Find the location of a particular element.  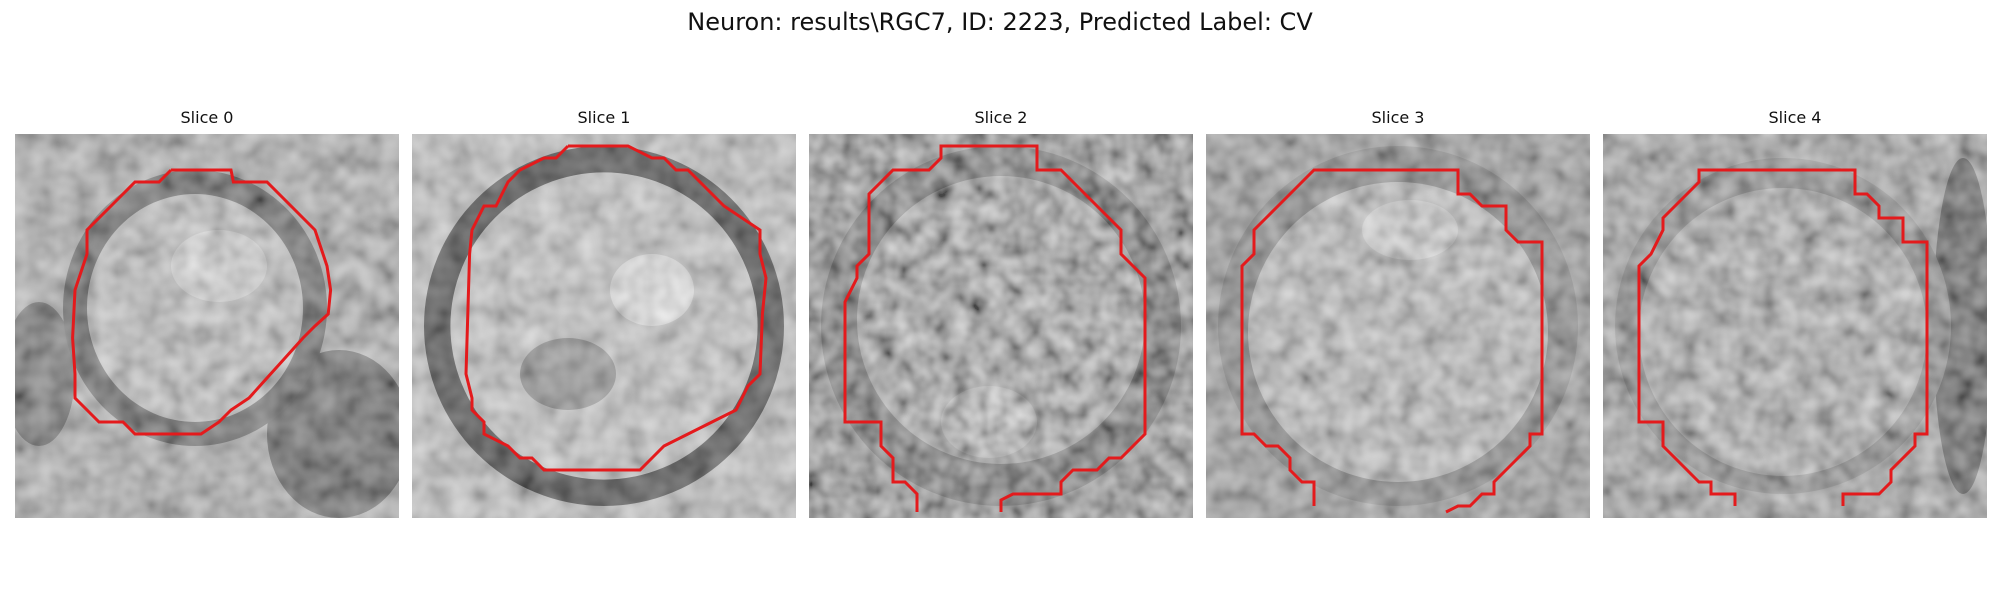

slice-panel-0: Slice 0 is located at coordinates (207, 313).